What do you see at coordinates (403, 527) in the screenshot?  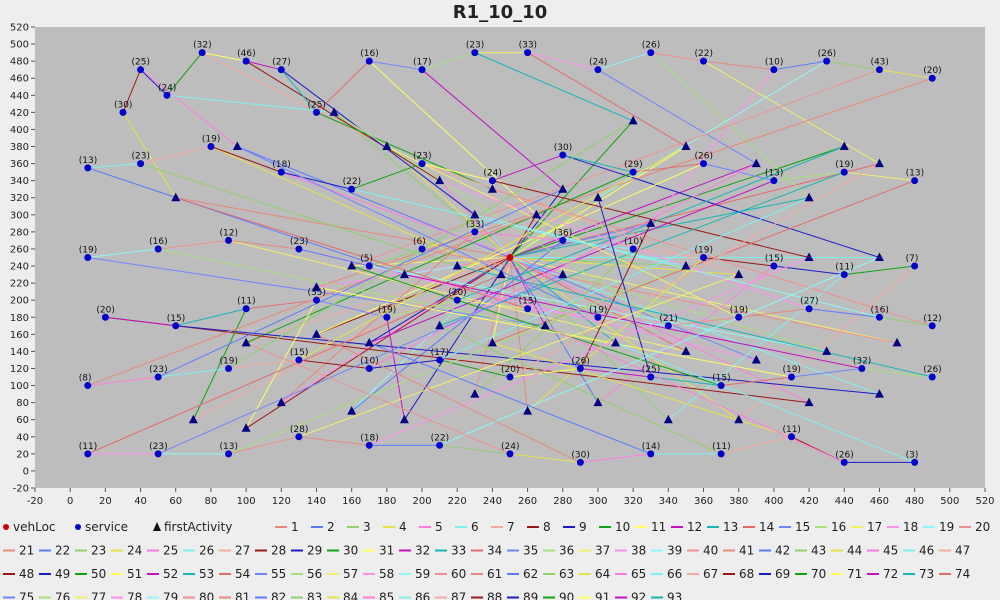 I see `legend-label: 4` at bounding box center [403, 527].